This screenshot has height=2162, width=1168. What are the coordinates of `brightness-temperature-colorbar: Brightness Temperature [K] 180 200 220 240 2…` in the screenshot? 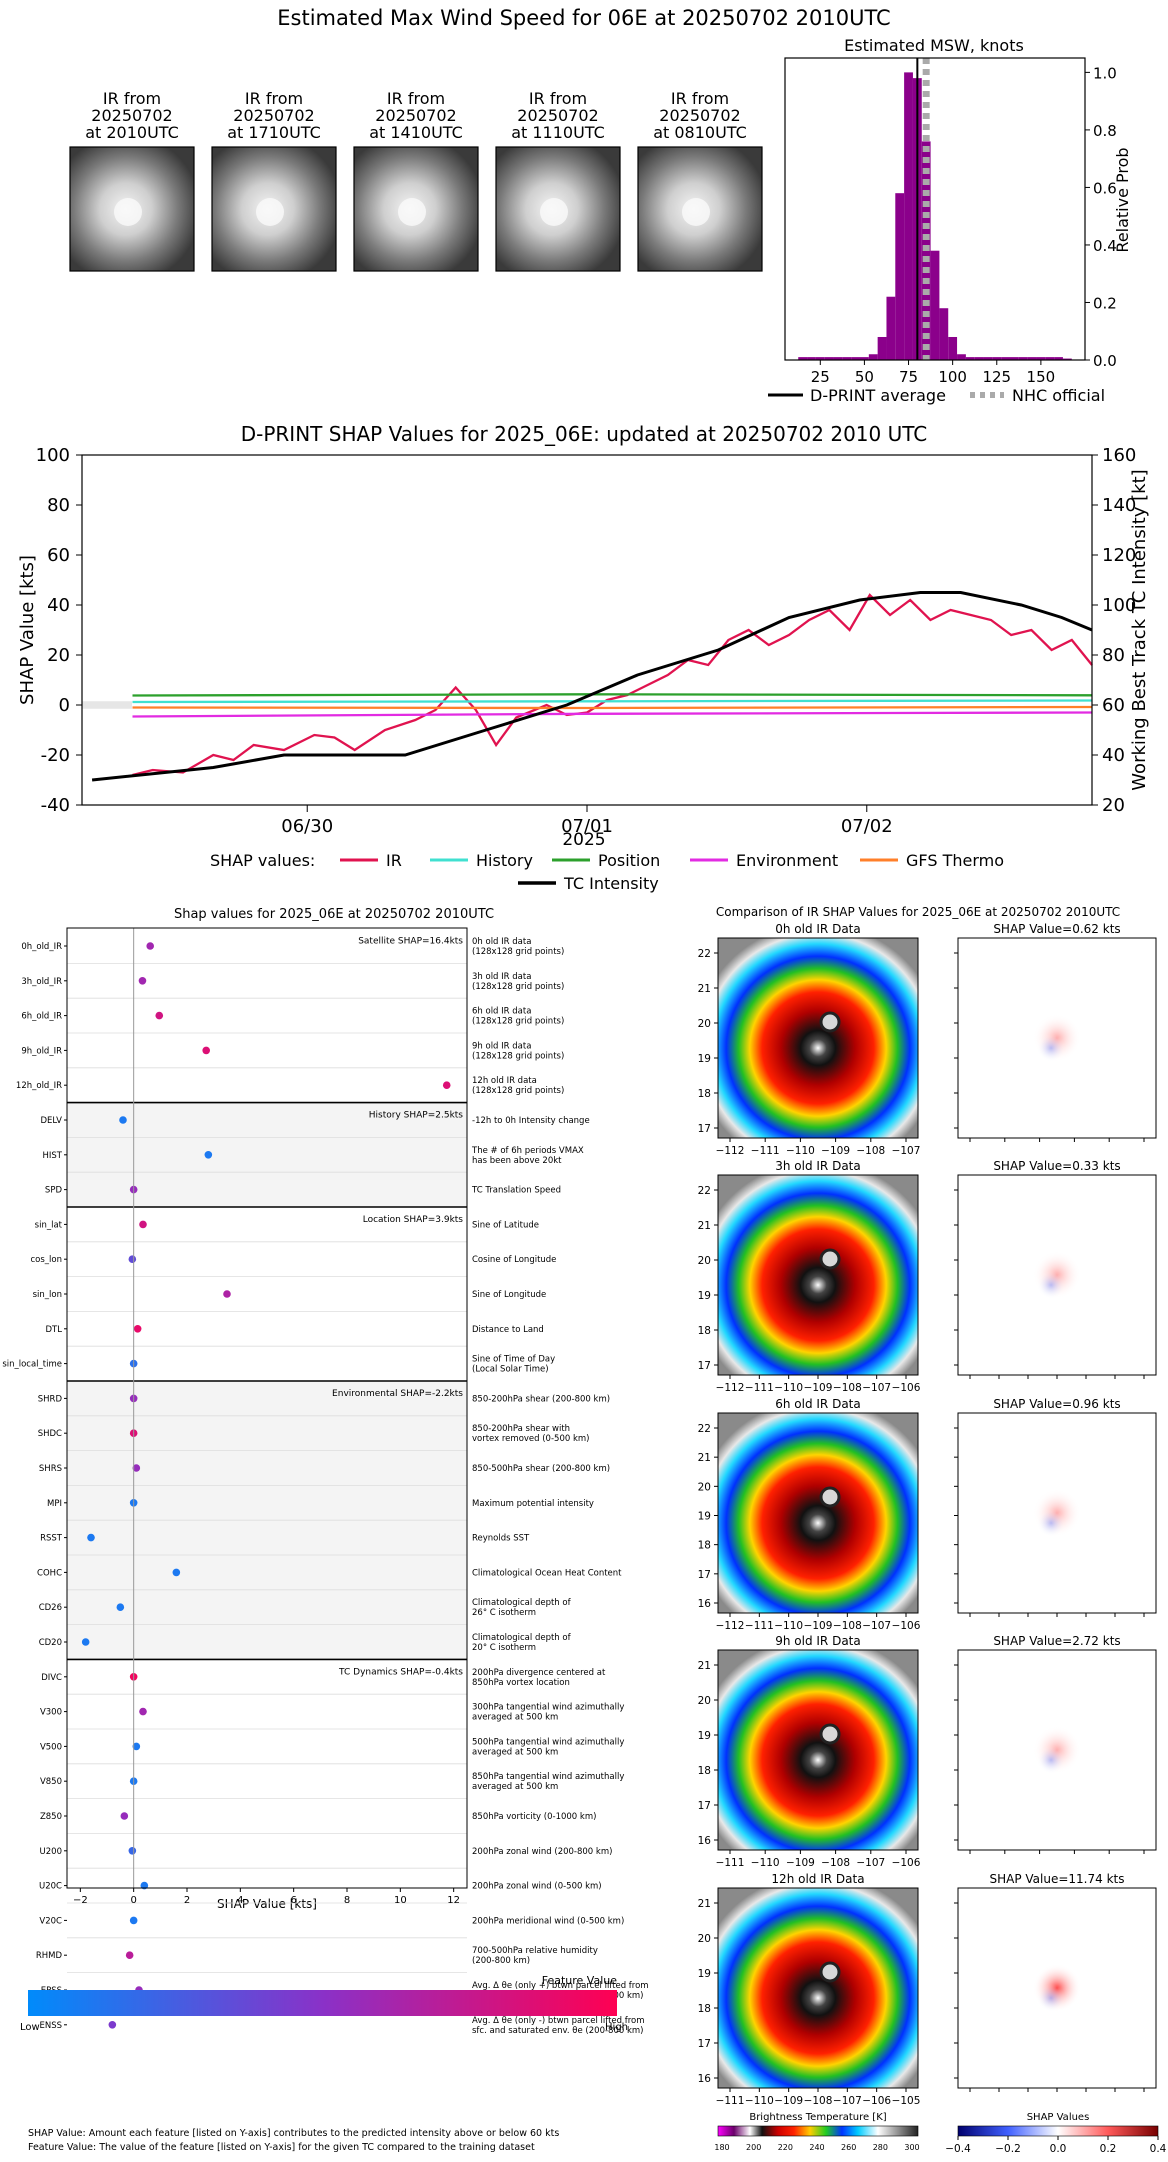 It's located at (816, 2132).